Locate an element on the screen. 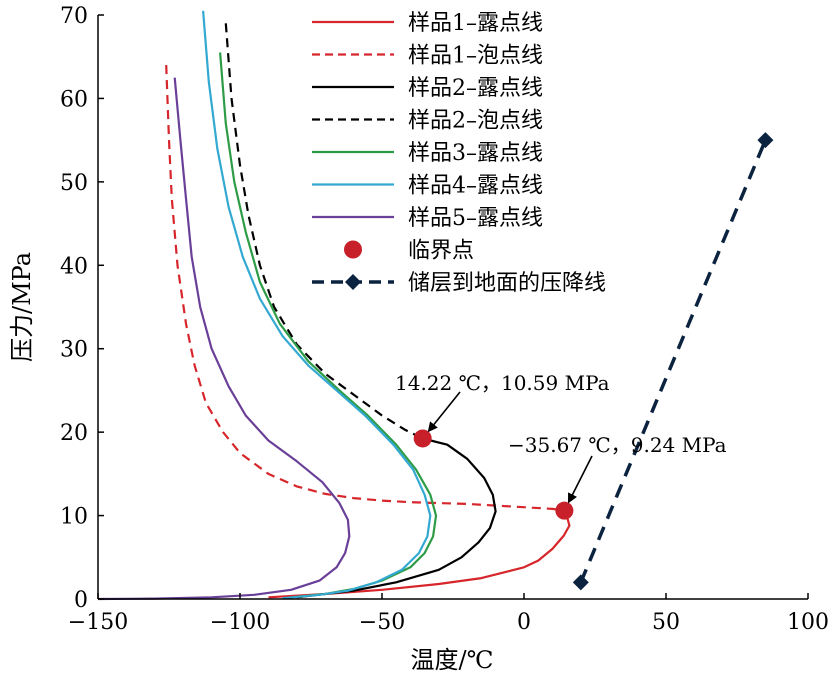 This screenshot has width=831, height=676. y-tick-label: 30 is located at coordinates (74, 350).